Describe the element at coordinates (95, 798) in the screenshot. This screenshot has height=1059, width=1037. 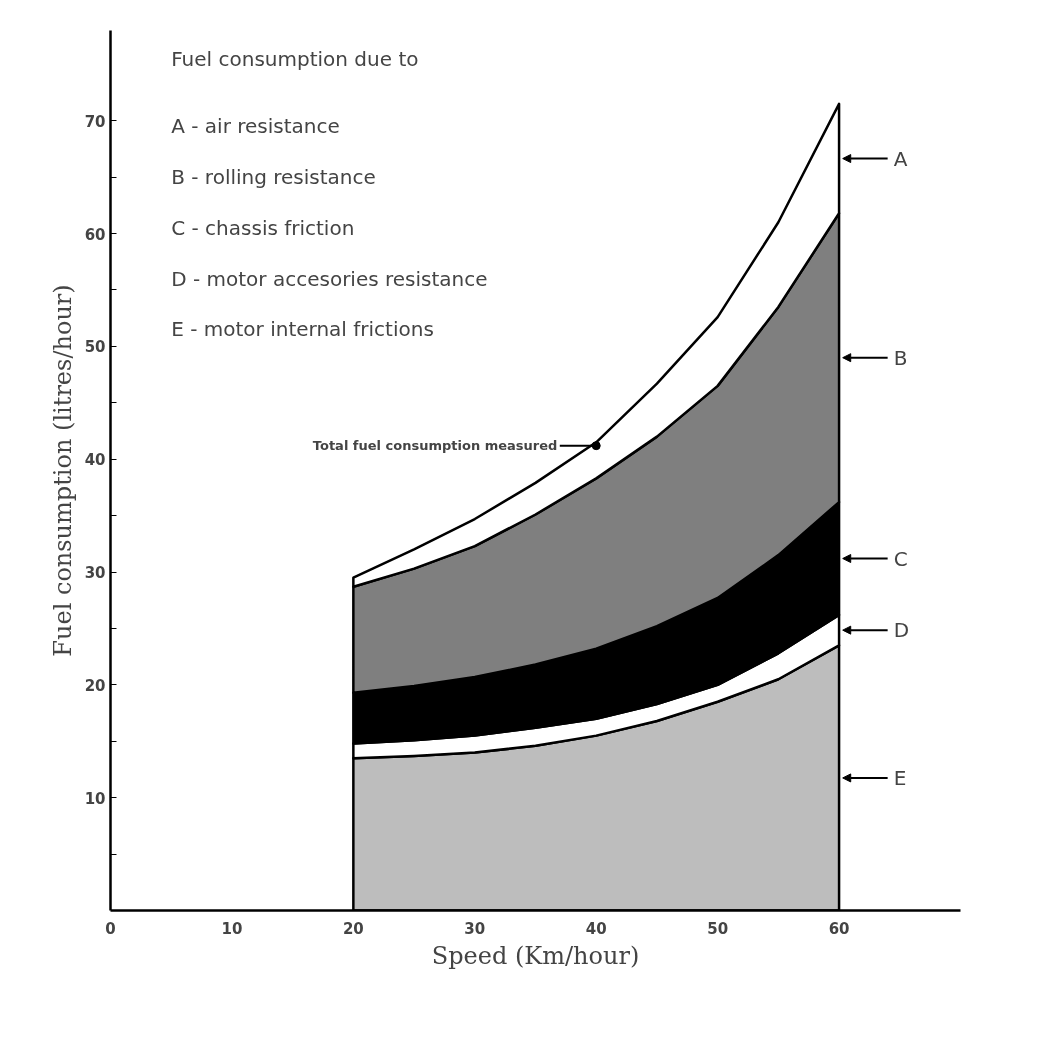
I see `y-tick-label: 10` at that location.